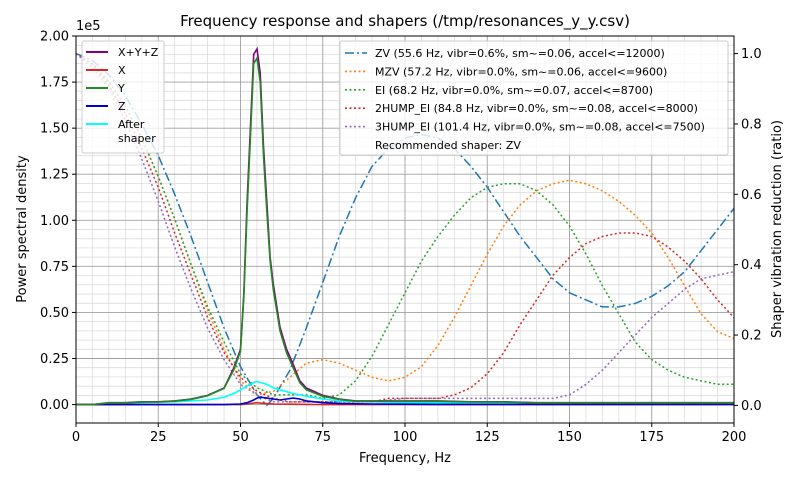  I want to click on legend-label: After, so click(131, 124).